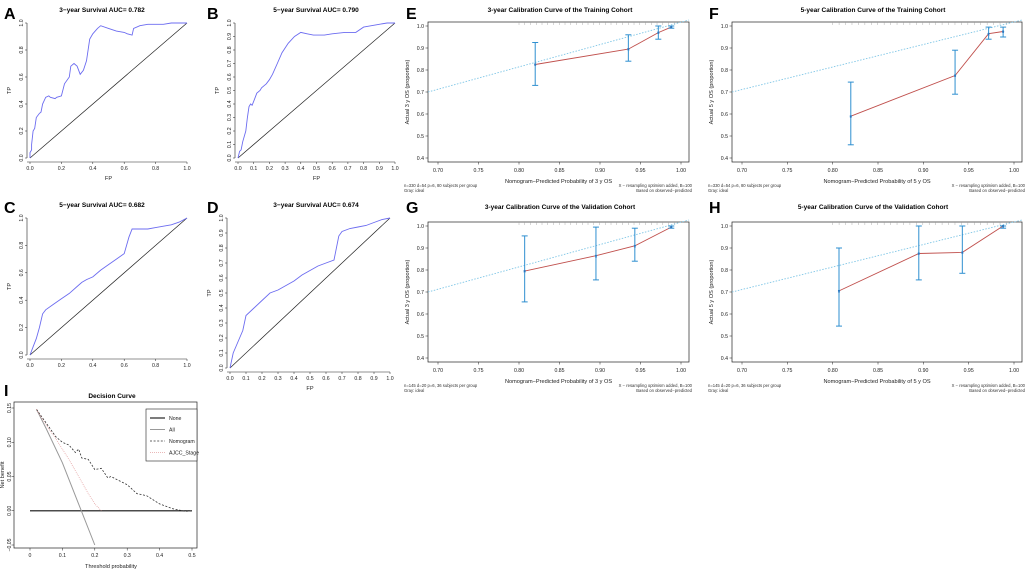 The image size is (1026, 576). What do you see at coordinates (969, 371) in the screenshot?
I see `x-tick-label: 0.95` at bounding box center [969, 371].